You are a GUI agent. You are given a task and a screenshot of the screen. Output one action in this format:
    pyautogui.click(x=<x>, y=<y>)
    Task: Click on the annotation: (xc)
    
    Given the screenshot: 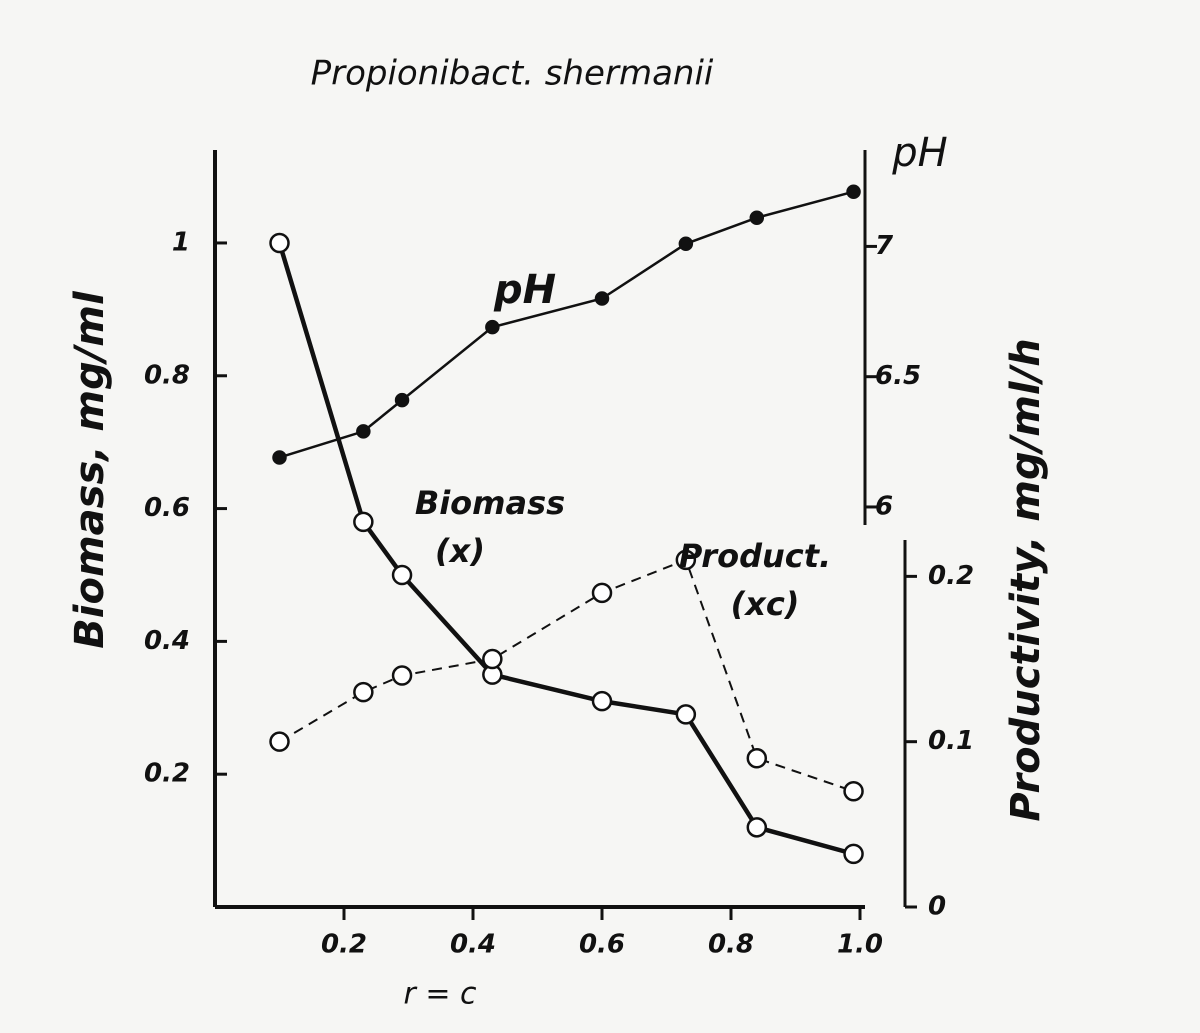 What is the action you would take?
    pyautogui.click(x=765, y=604)
    